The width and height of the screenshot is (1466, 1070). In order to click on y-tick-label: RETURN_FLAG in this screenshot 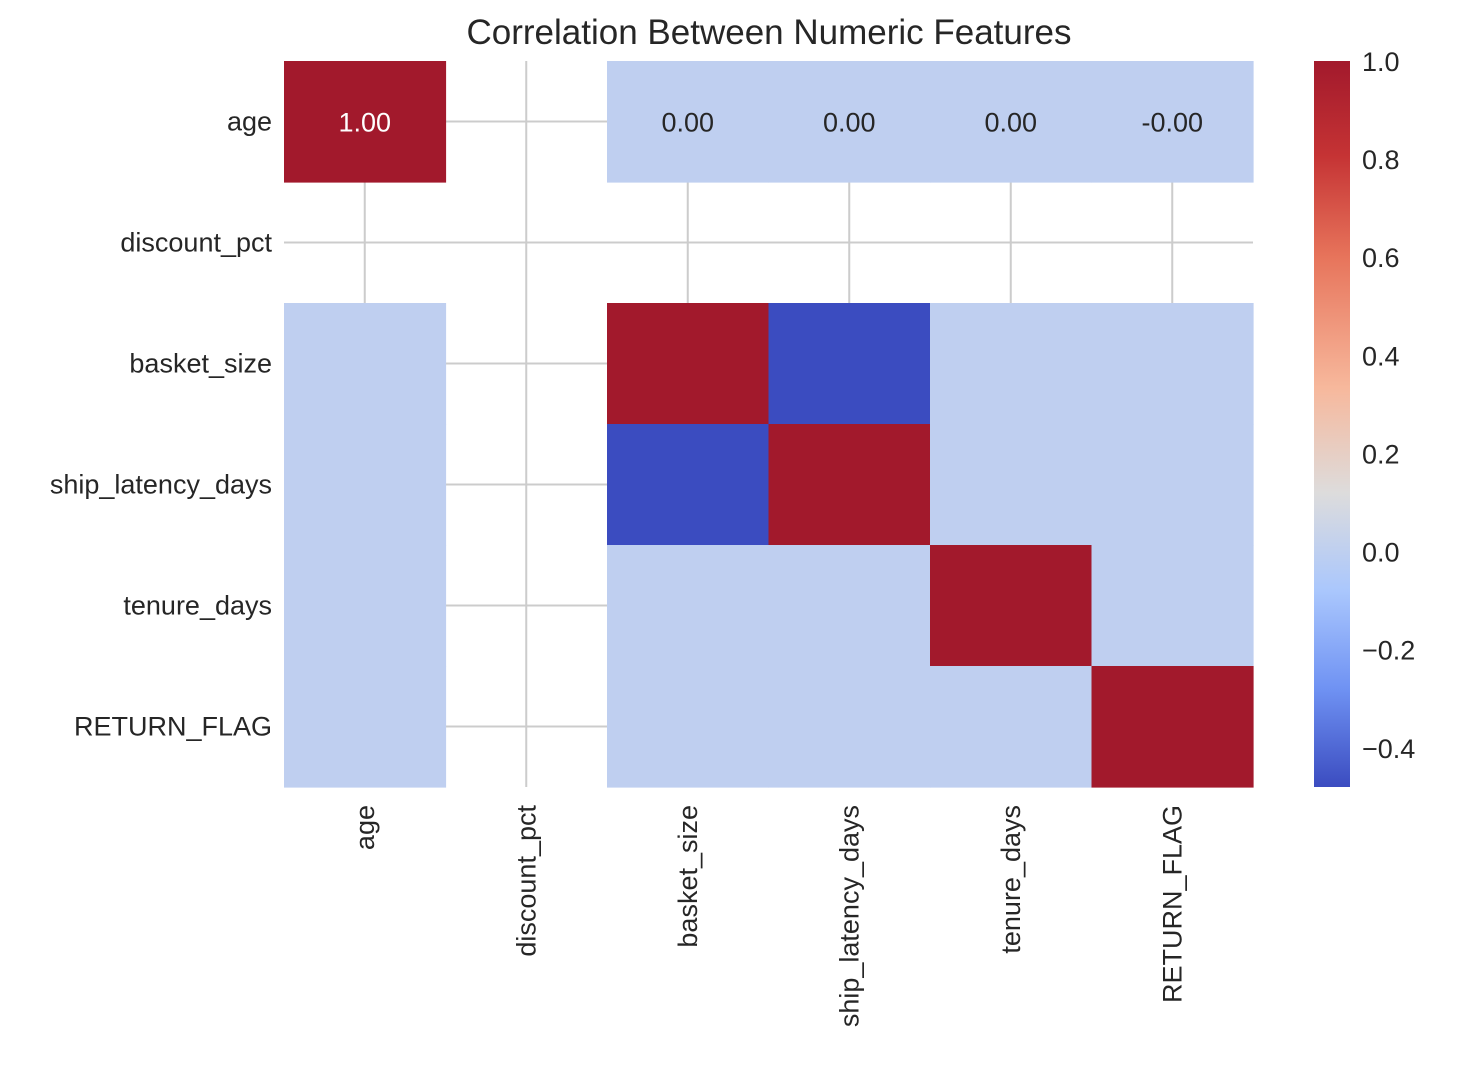, I will do `click(173, 727)`.